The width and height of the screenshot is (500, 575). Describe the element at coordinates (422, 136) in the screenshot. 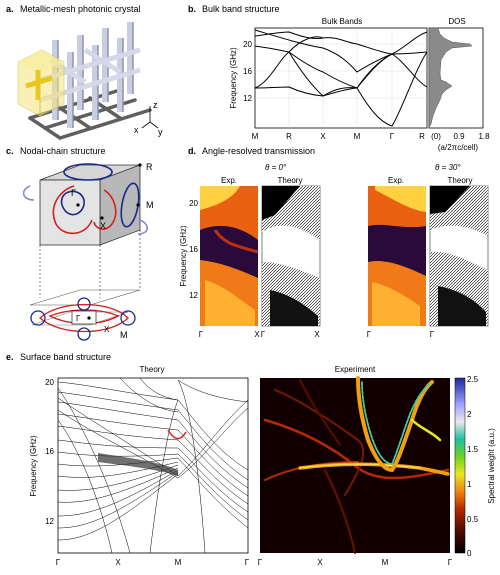

I see `bands-xtick-r2: R` at that location.